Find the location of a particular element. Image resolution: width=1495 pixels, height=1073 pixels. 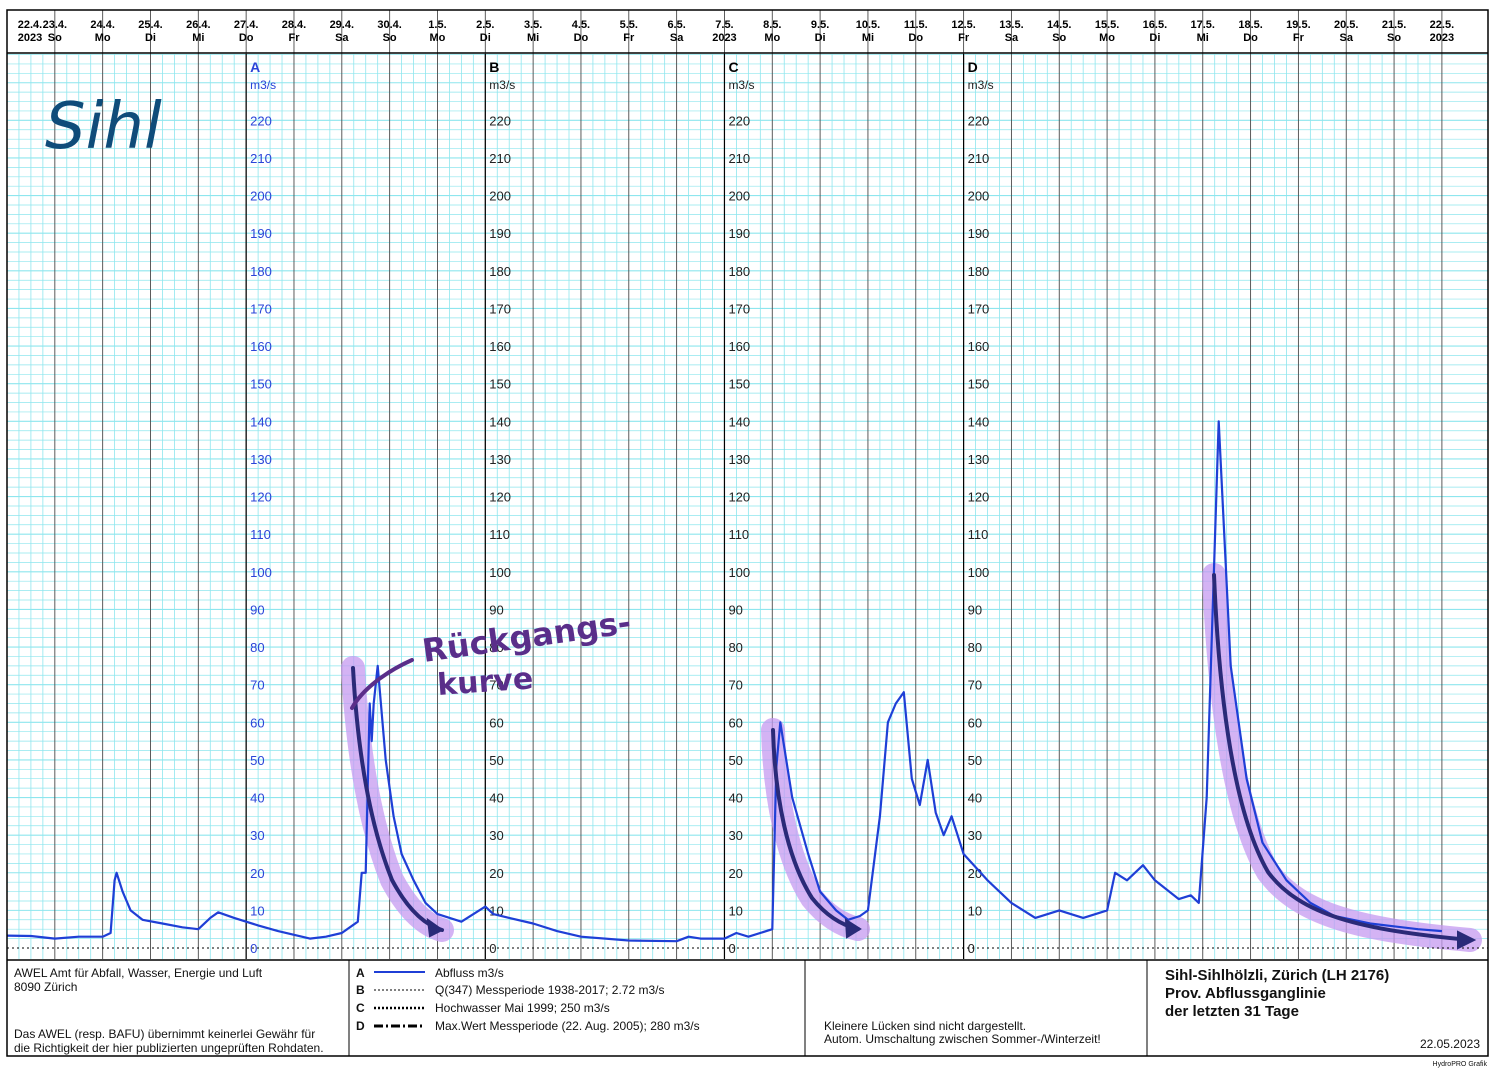

chart-subtitle: der letzten 31 Tage is located at coordinates (1232, 1011).